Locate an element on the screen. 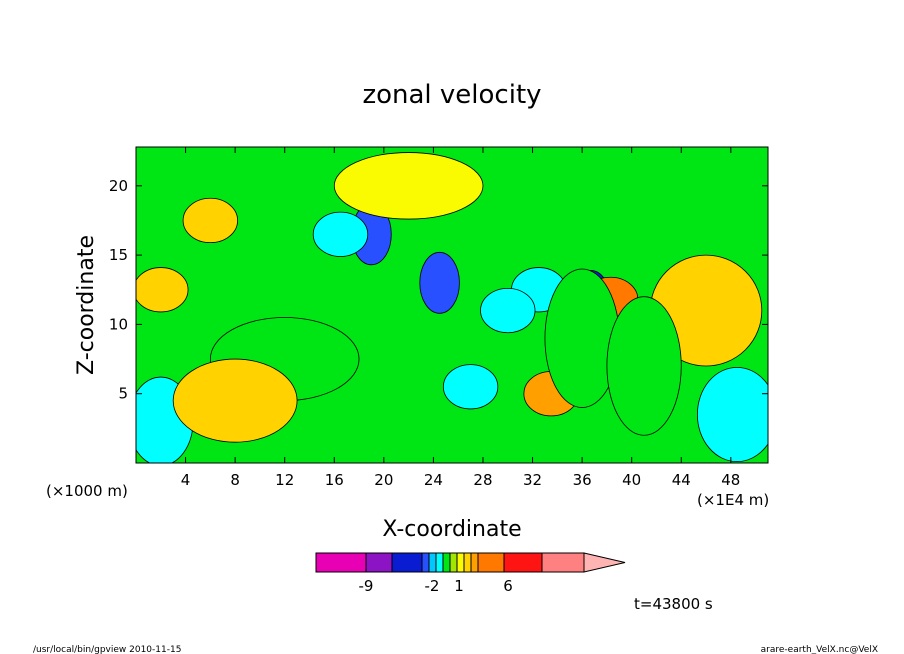 This screenshot has width=904, height=654. colorbar-tick-label: 6 is located at coordinates (508, 586).